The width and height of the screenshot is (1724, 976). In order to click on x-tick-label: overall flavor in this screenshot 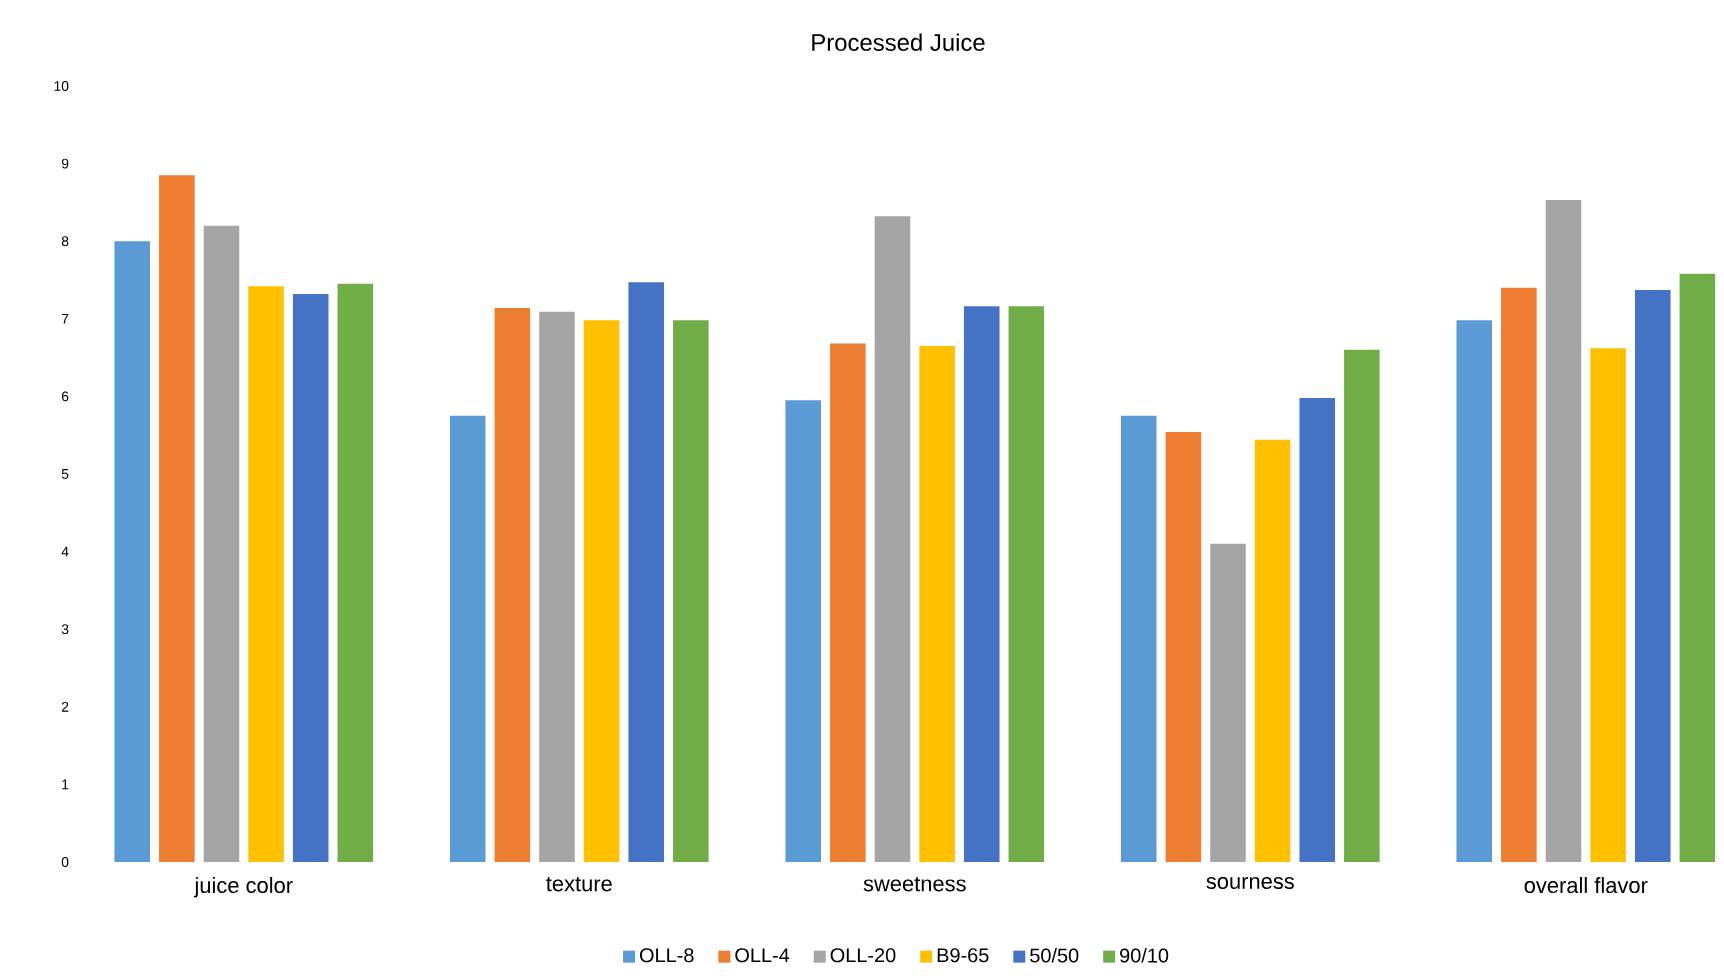, I will do `click(1586, 885)`.